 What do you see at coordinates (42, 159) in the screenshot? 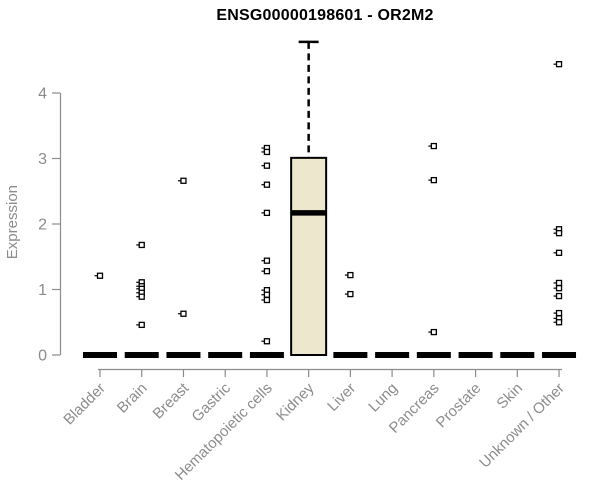
I see `y-tick-label-3: 3` at bounding box center [42, 159].